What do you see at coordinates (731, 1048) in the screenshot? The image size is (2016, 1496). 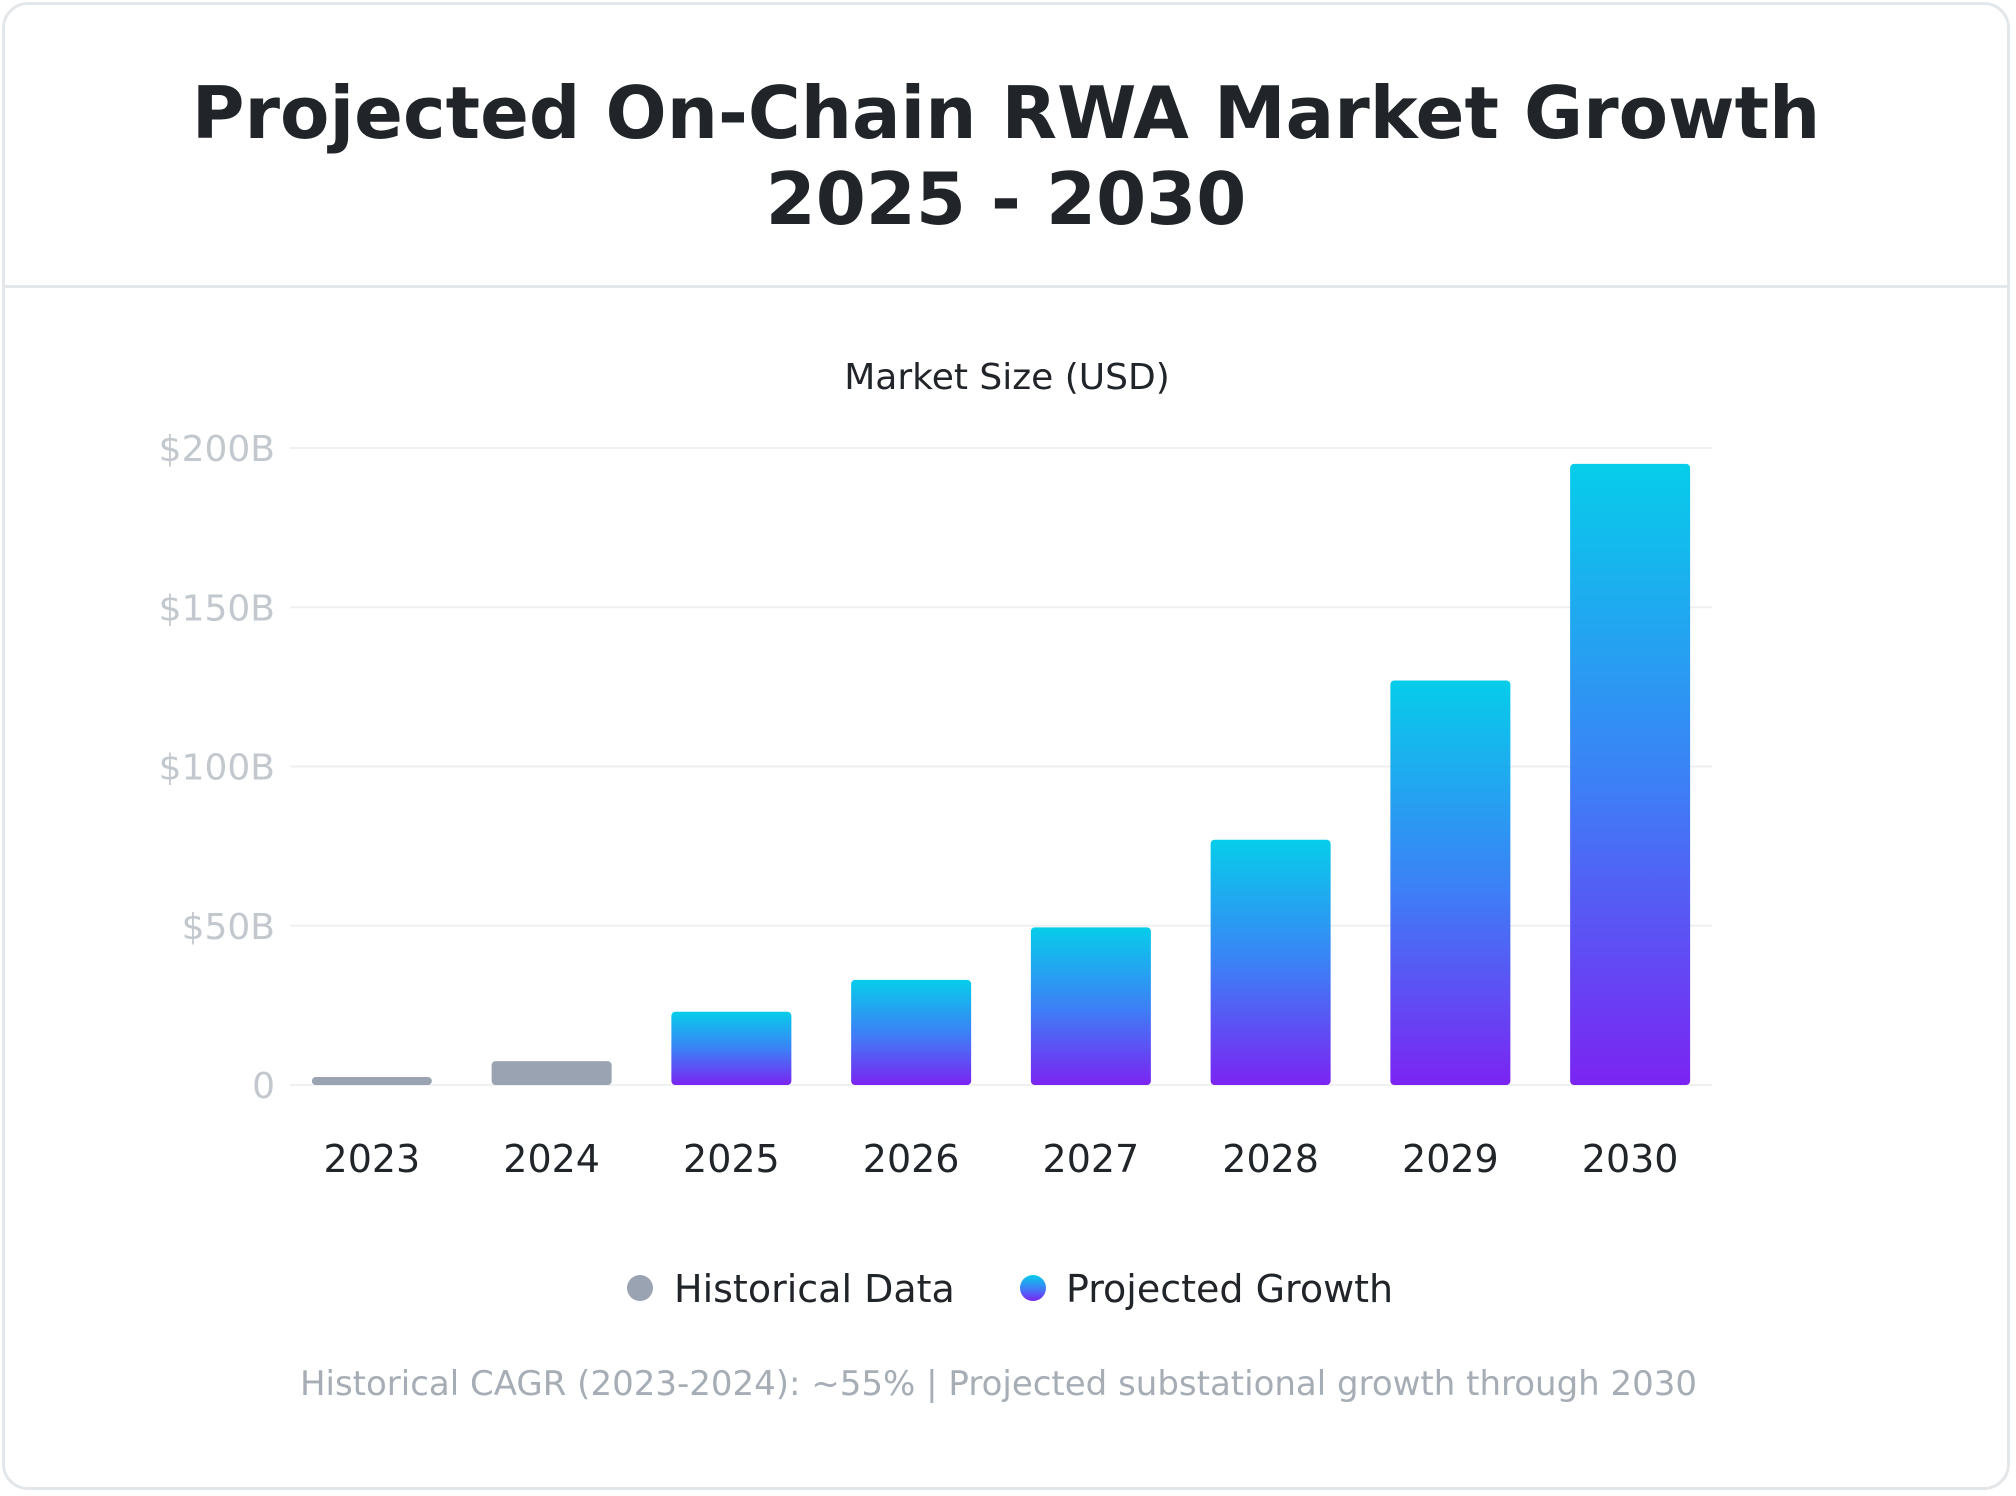 I see `bar-2025` at bounding box center [731, 1048].